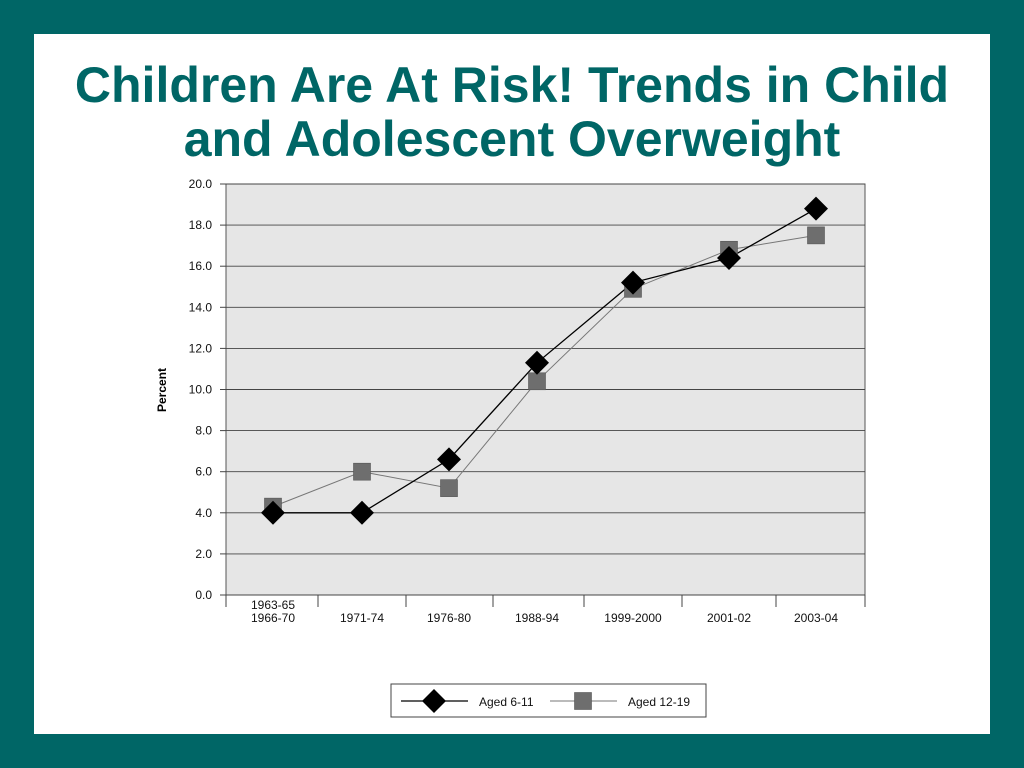  Describe the element at coordinates (203, 431) in the screenshot. I see `y-tick-label: 8.0` at that location.